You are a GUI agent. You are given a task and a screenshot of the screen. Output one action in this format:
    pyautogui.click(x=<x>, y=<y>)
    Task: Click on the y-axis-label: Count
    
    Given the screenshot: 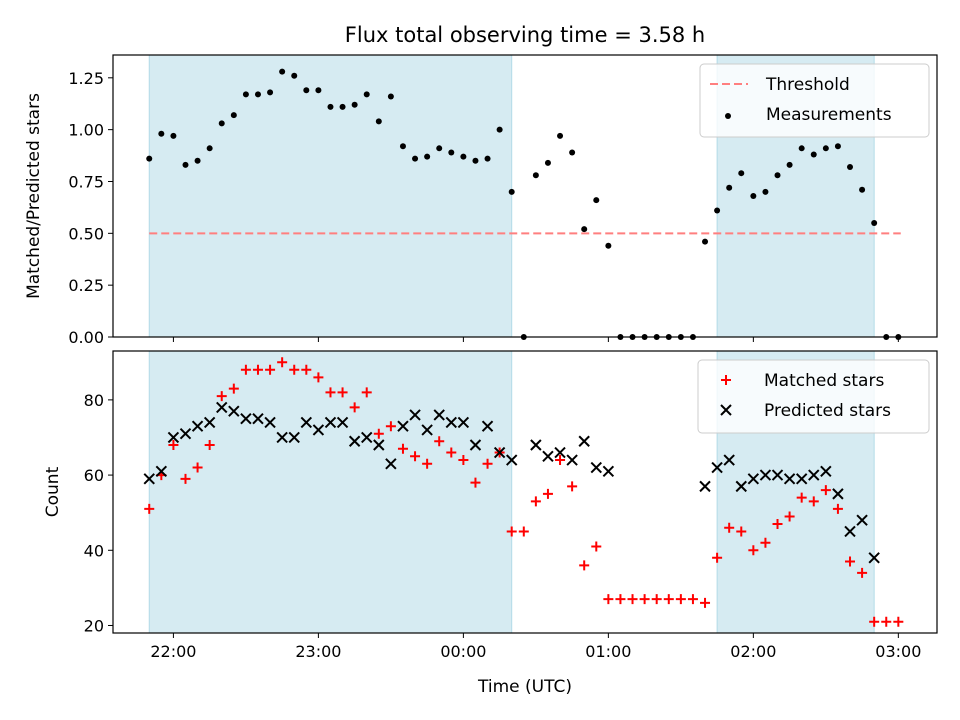 What is the action you would take?
    pyautogui.click(x=53, y=491)
    